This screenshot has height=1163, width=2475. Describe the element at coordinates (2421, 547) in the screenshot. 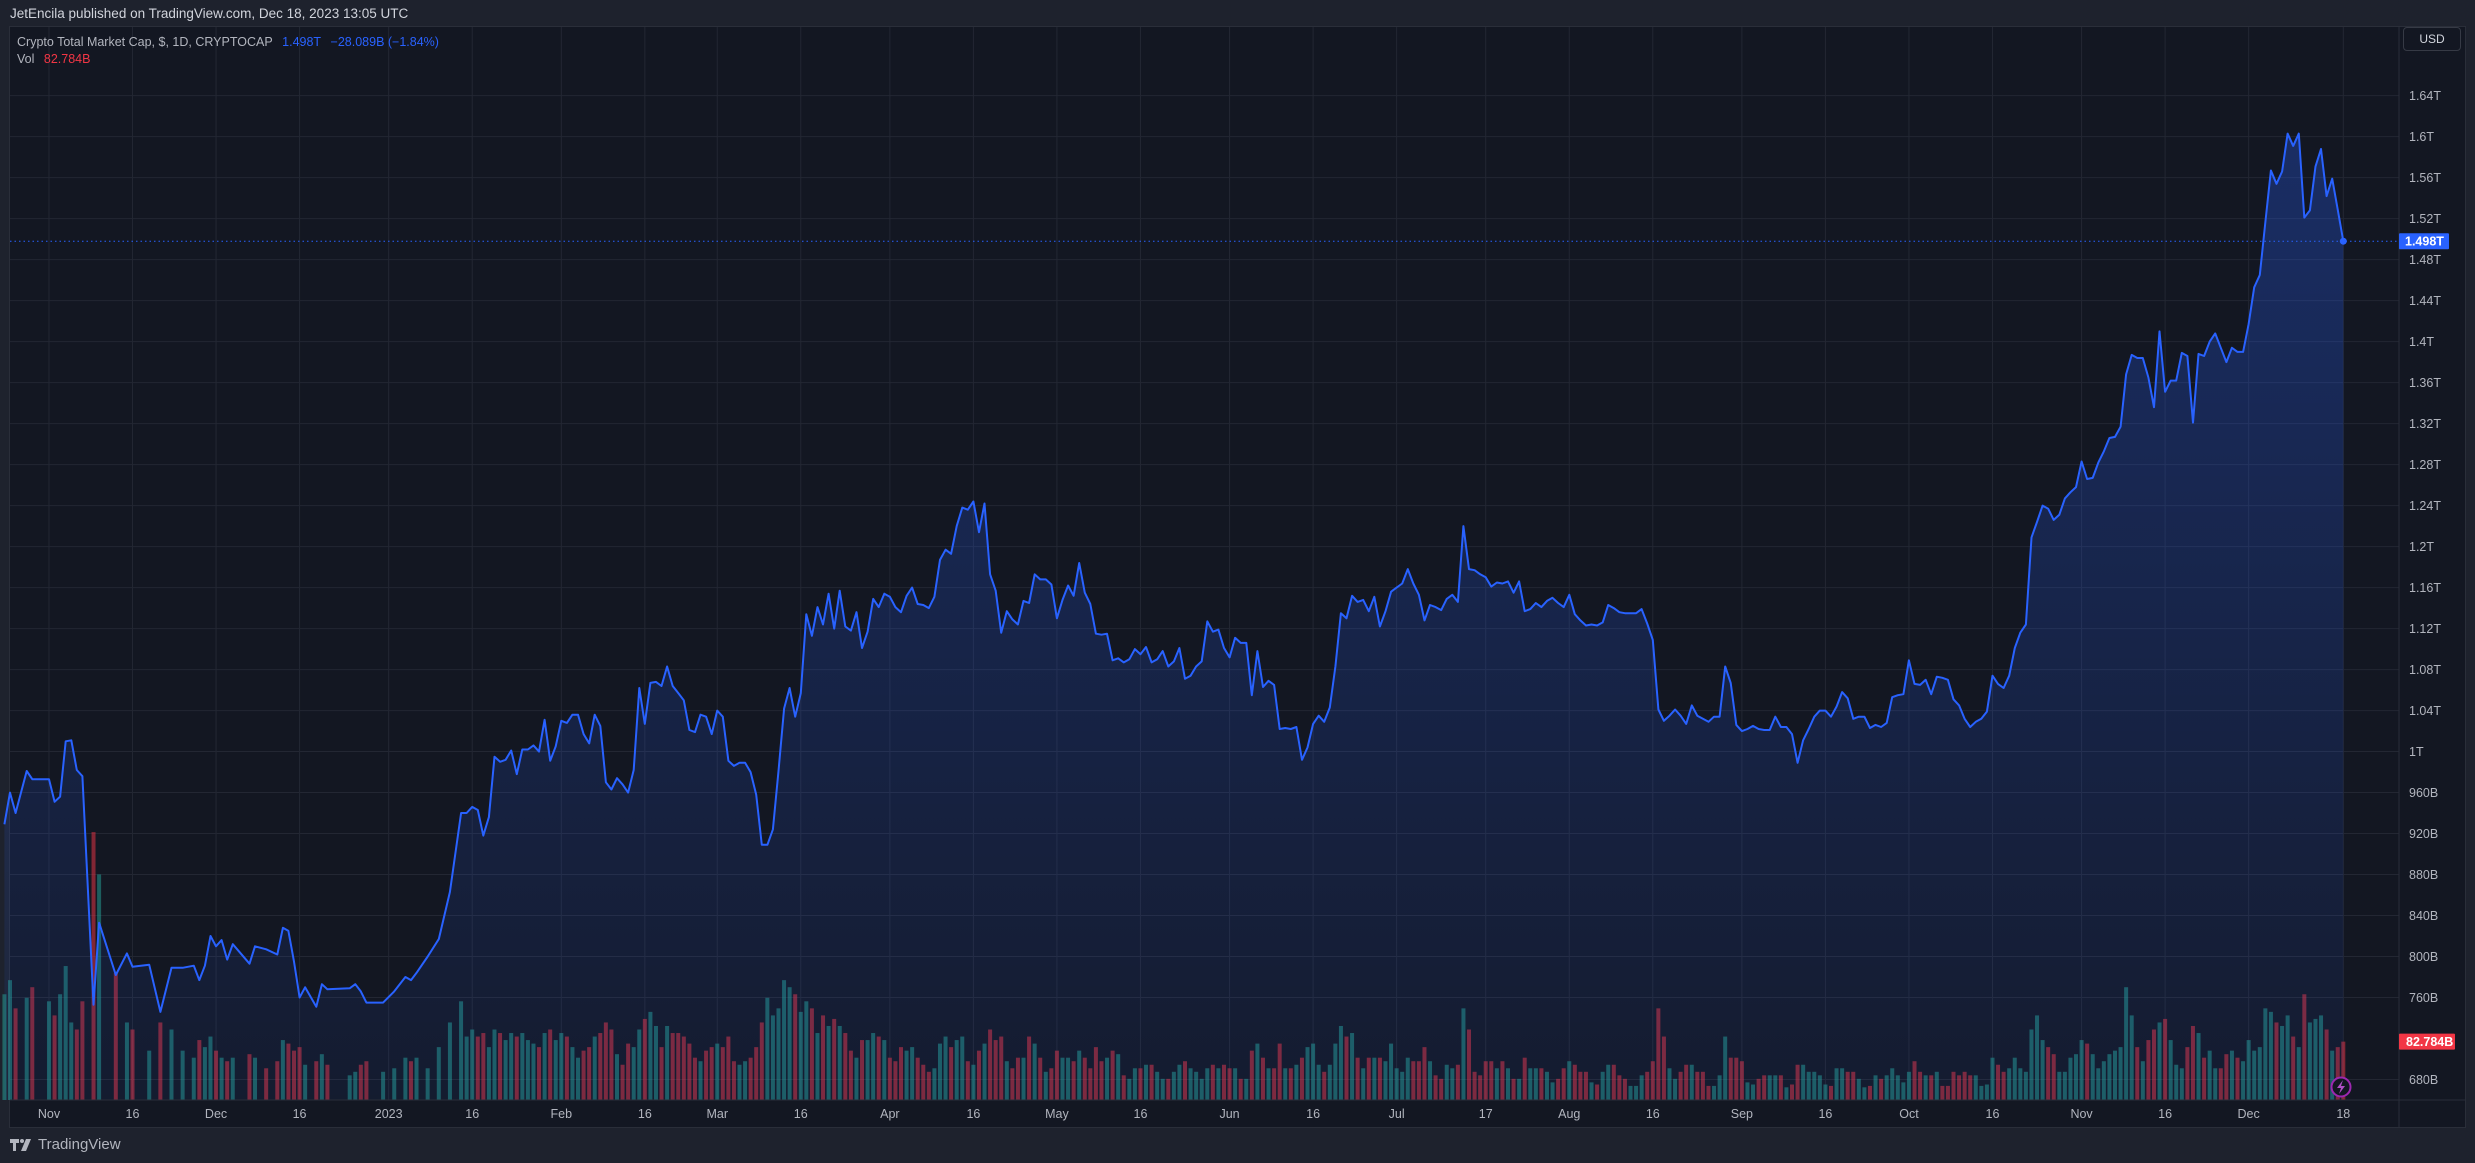

I see `price-tick-label: 1.2T` at that location.